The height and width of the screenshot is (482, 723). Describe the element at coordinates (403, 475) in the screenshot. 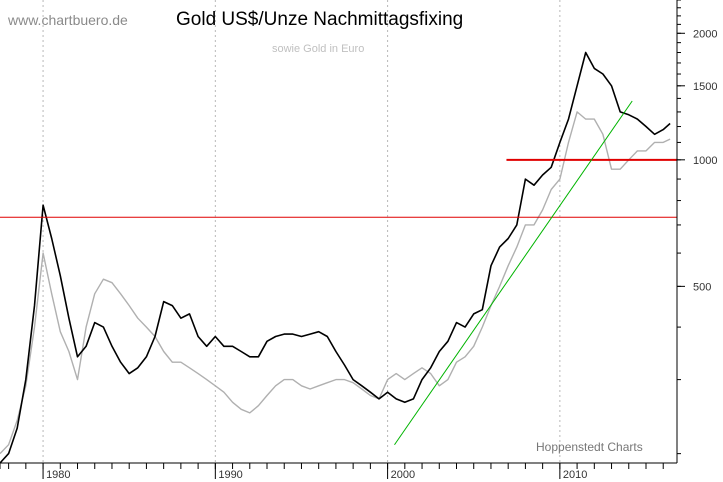

I see `x-tick-label: 2000` at that location.